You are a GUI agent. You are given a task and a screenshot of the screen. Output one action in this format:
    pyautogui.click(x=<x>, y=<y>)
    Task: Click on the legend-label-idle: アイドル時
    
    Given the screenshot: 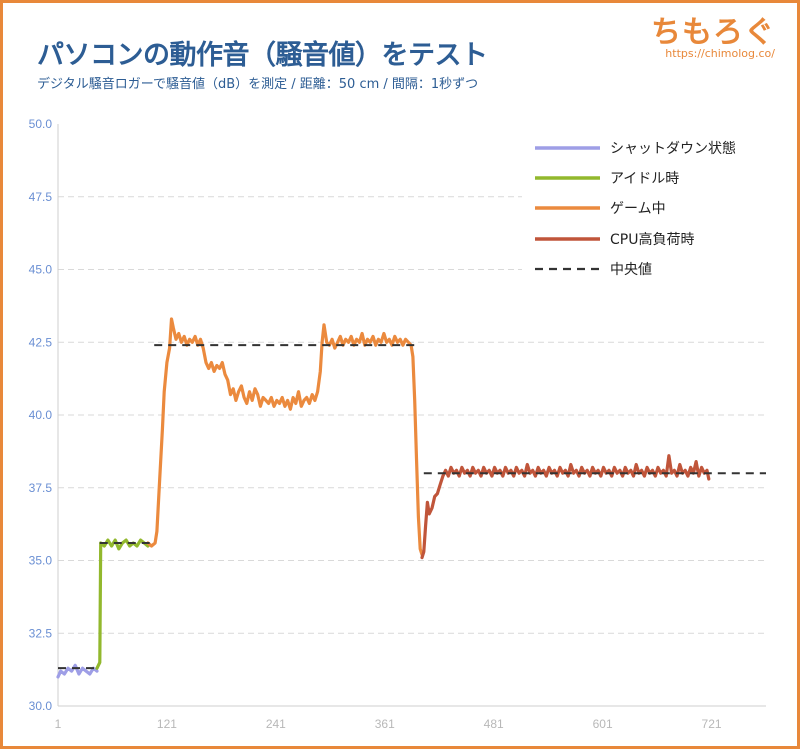 What is the action you would take?
    pyautogui.click(x=644, y=179)
    